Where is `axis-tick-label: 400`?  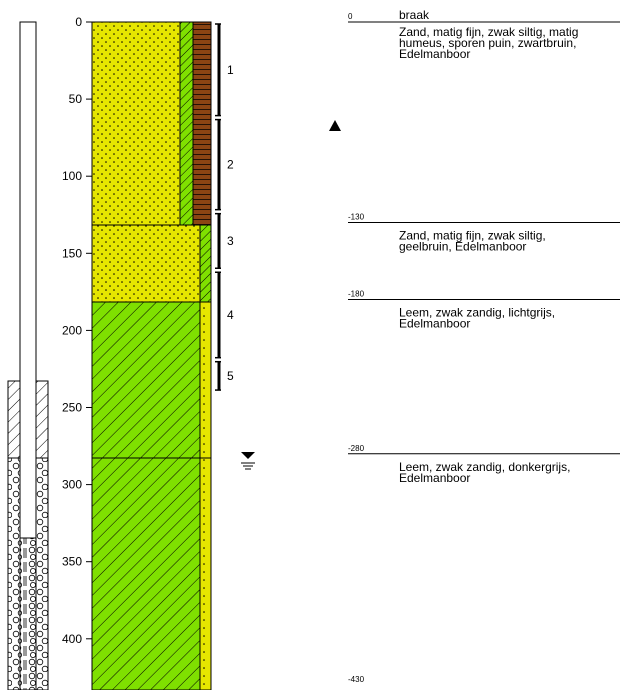
axis-tick-label: 400 is located at coordinates (72, 639).